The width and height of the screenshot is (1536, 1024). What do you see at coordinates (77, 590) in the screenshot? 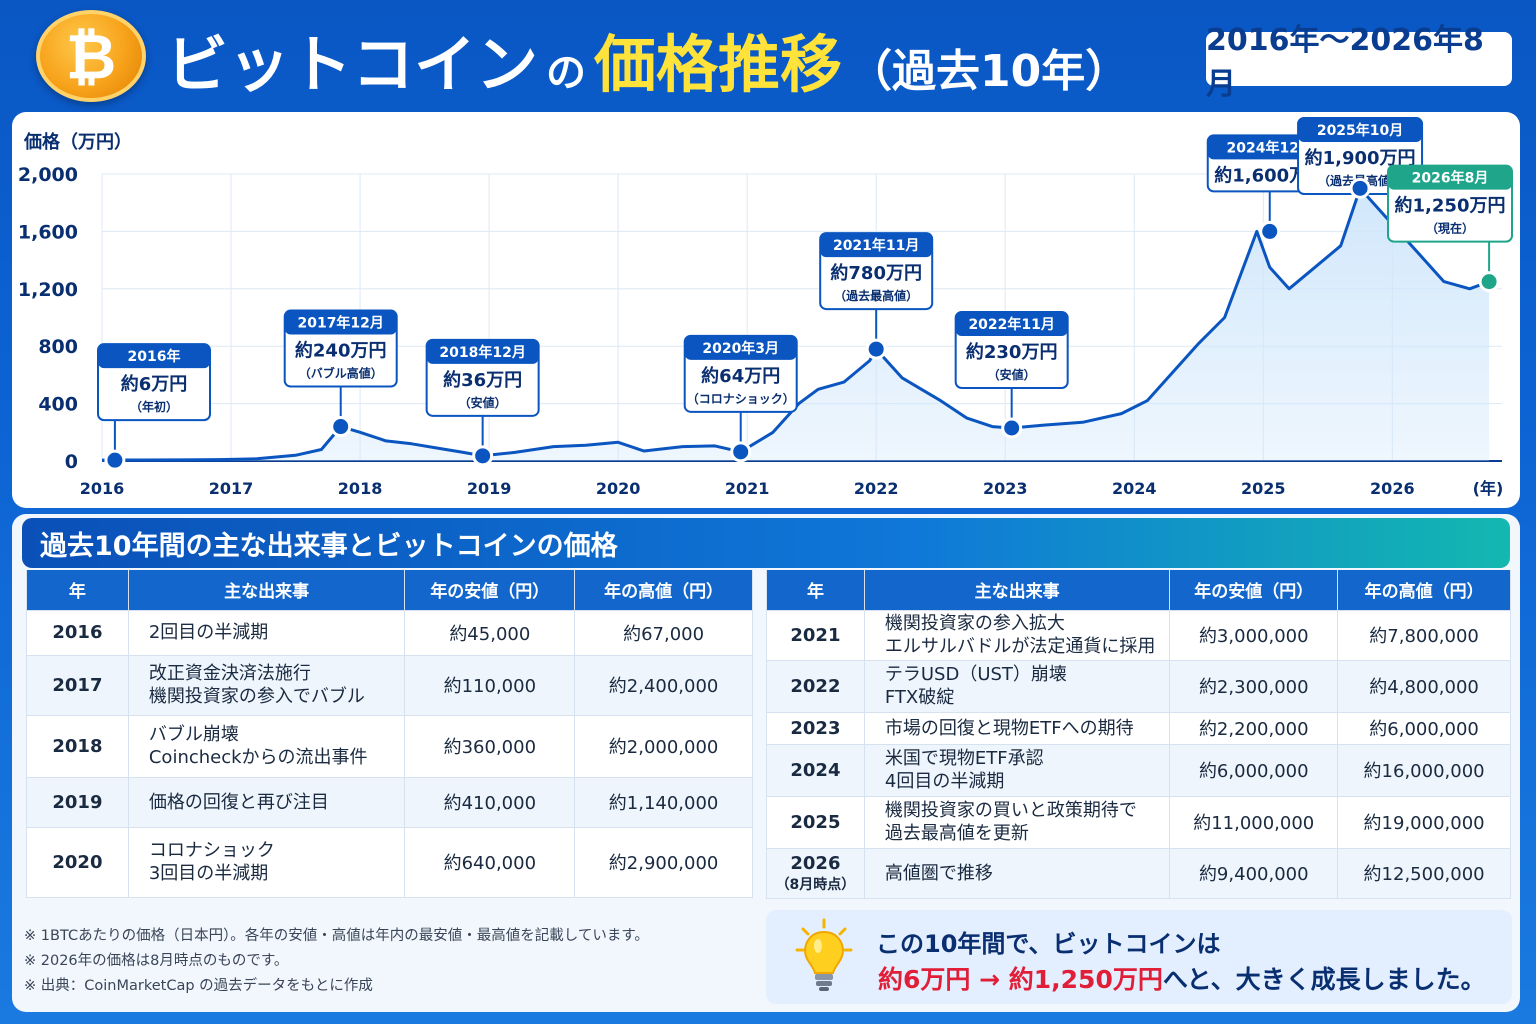
I see `header-year: 年` at bounding box center [77, 590].